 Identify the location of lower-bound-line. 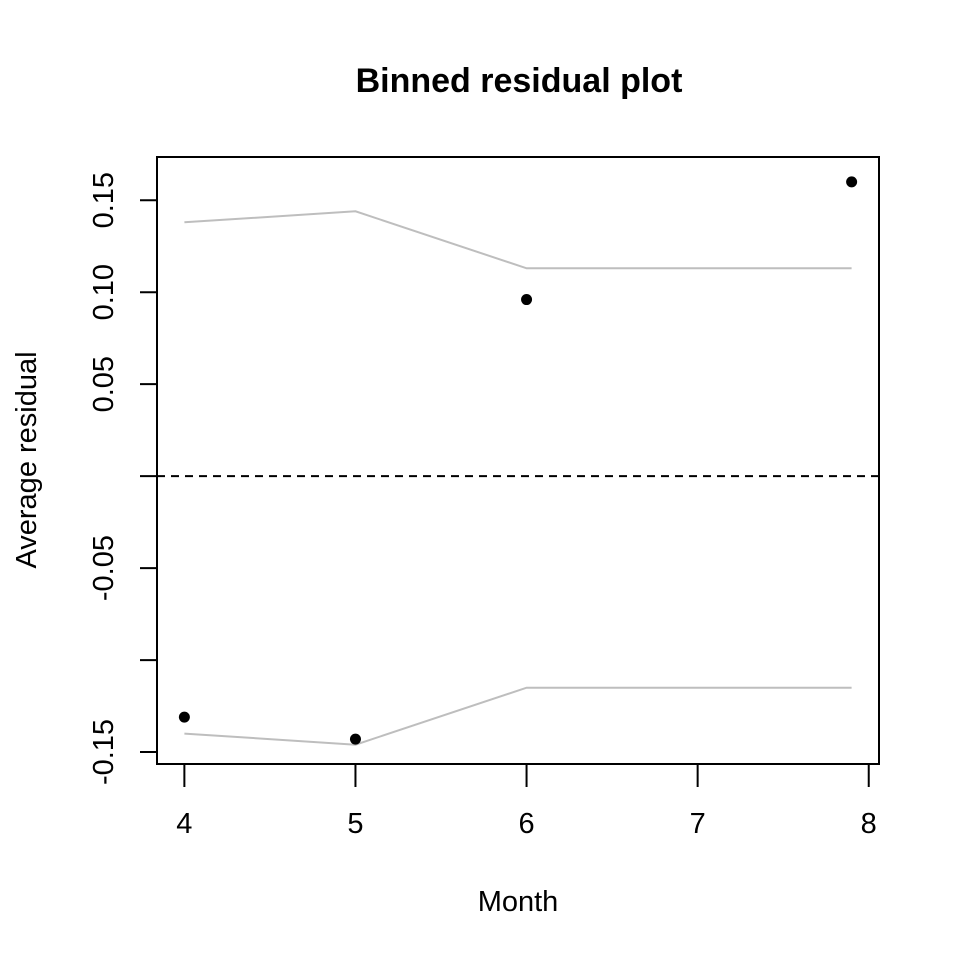
(518, 716).